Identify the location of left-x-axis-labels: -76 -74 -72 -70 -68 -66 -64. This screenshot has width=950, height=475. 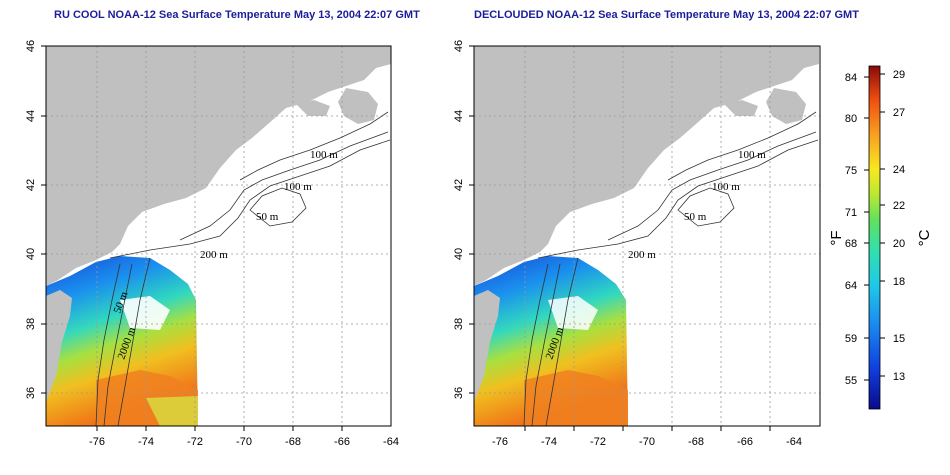
(244, 442).